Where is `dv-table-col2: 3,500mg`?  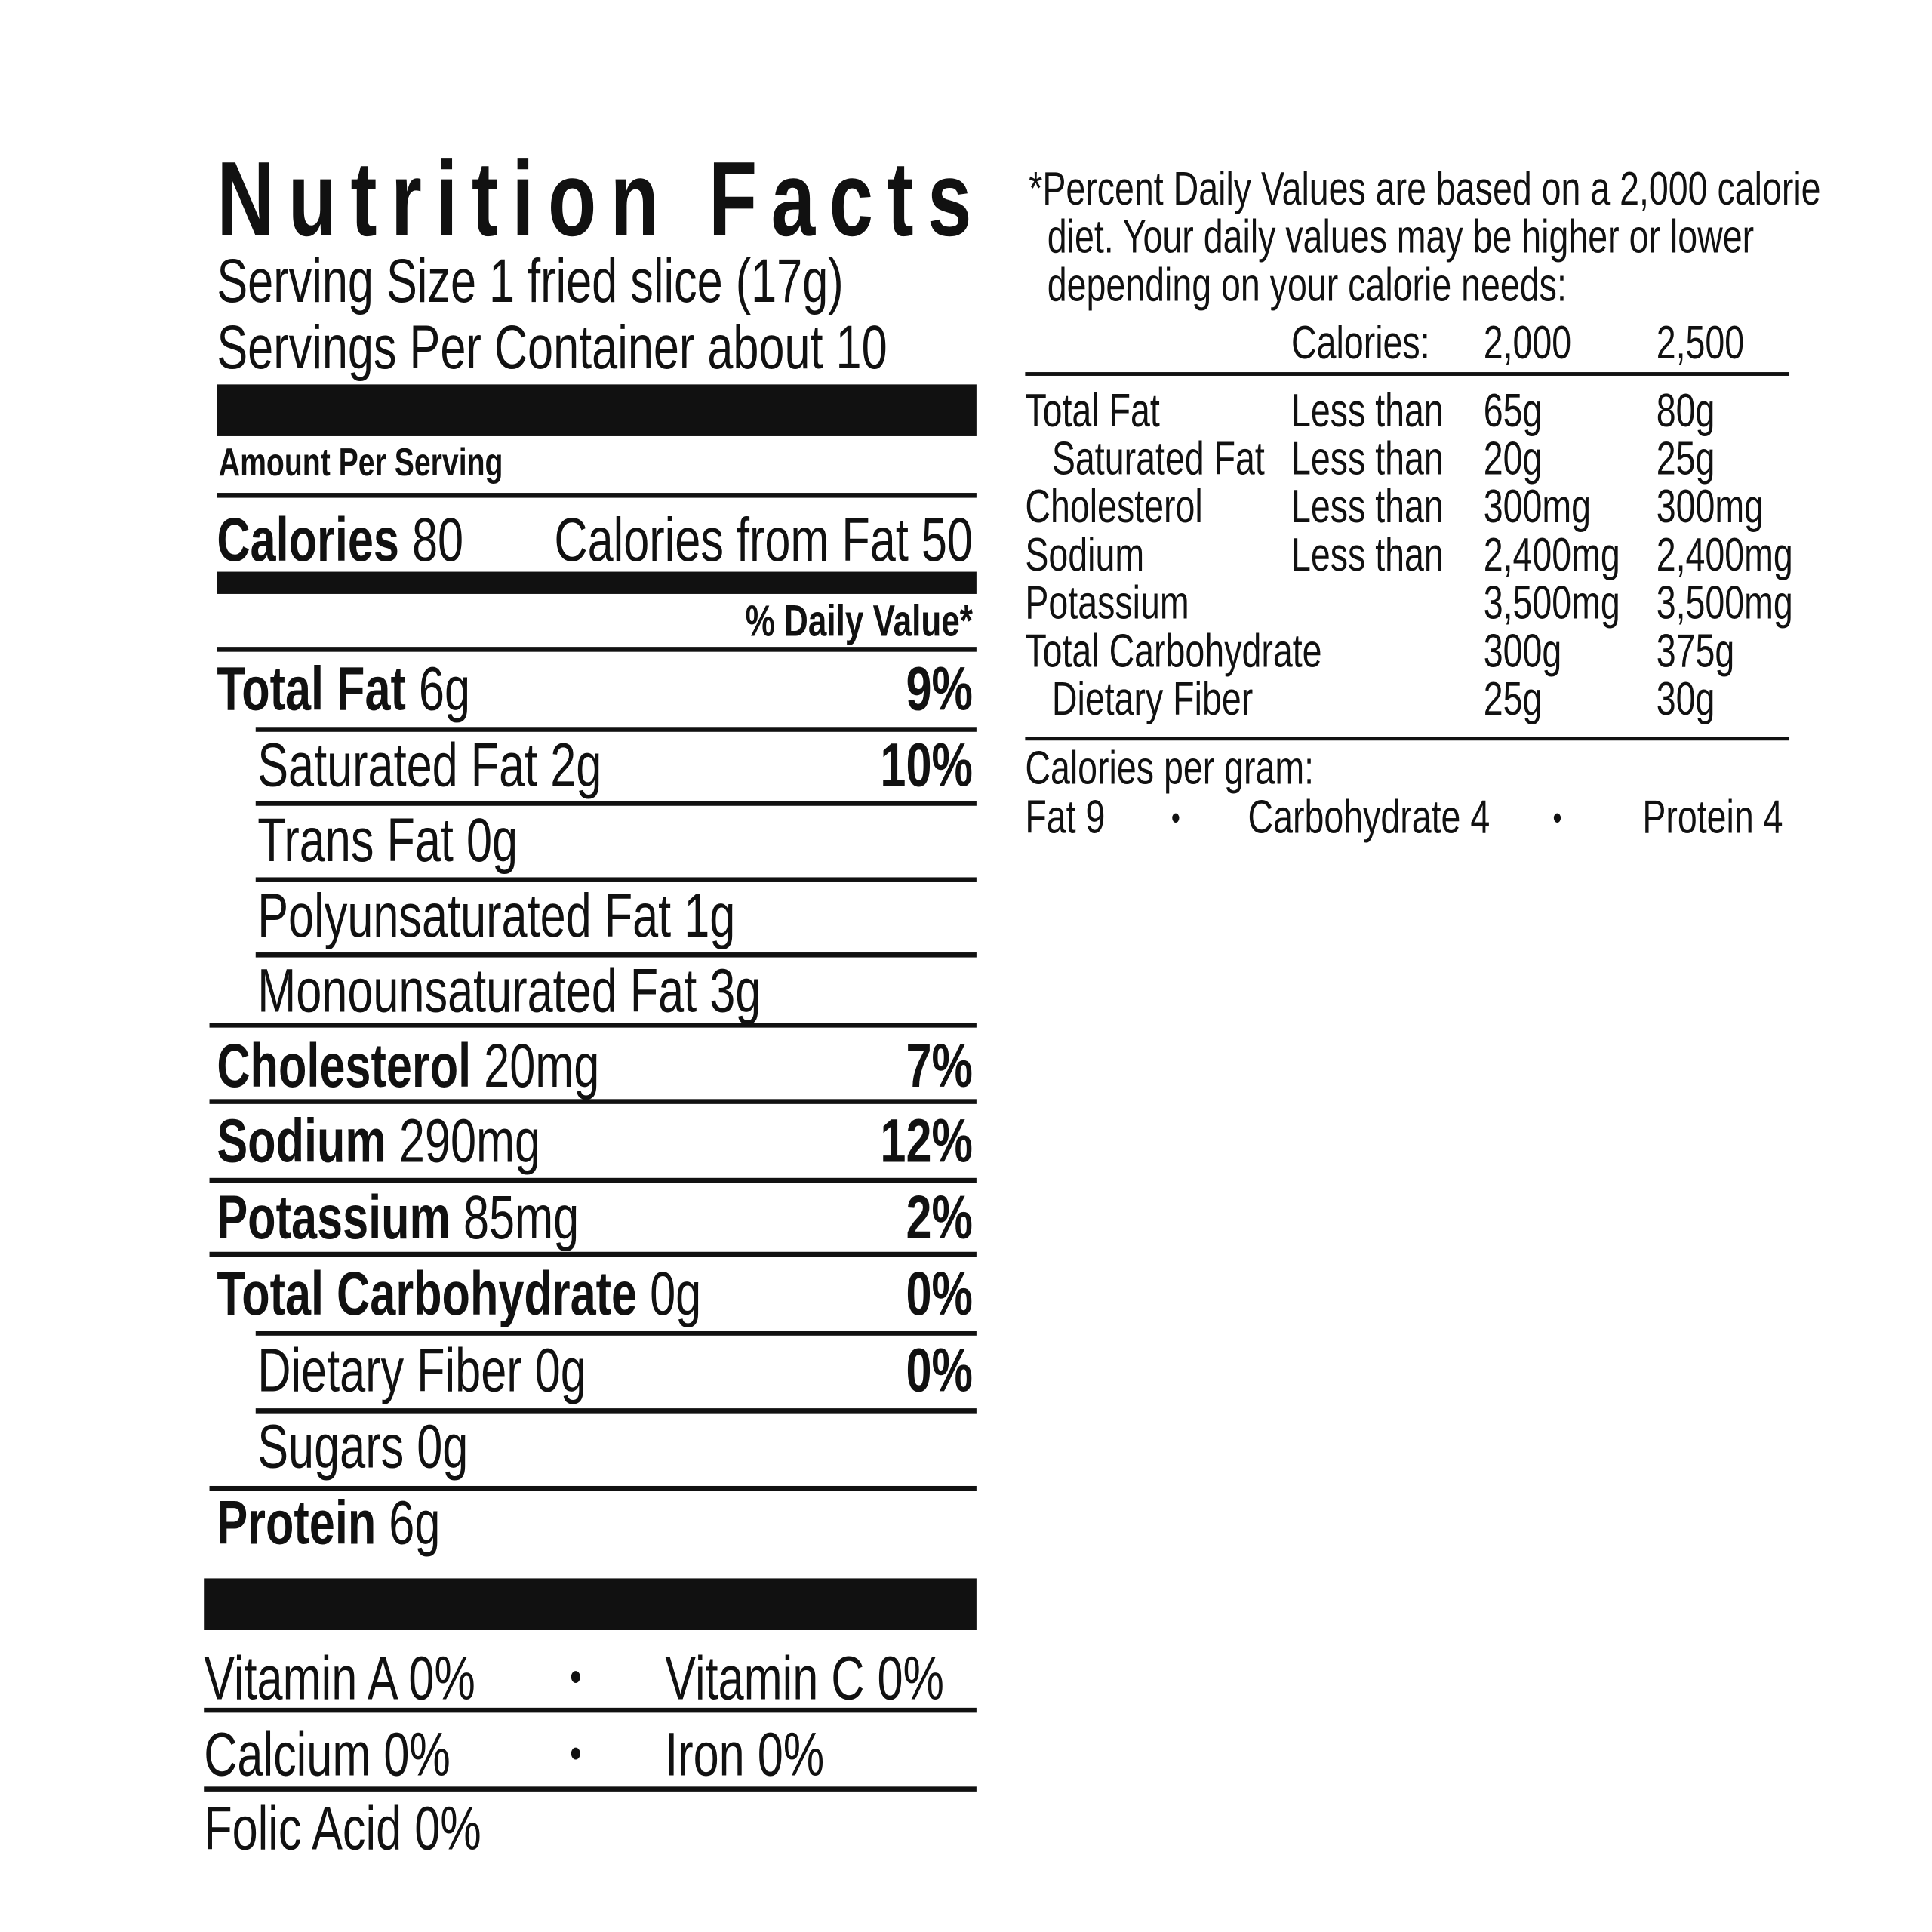
dv-table-col2: 3,500mg is located at coordinates (1724, 603).